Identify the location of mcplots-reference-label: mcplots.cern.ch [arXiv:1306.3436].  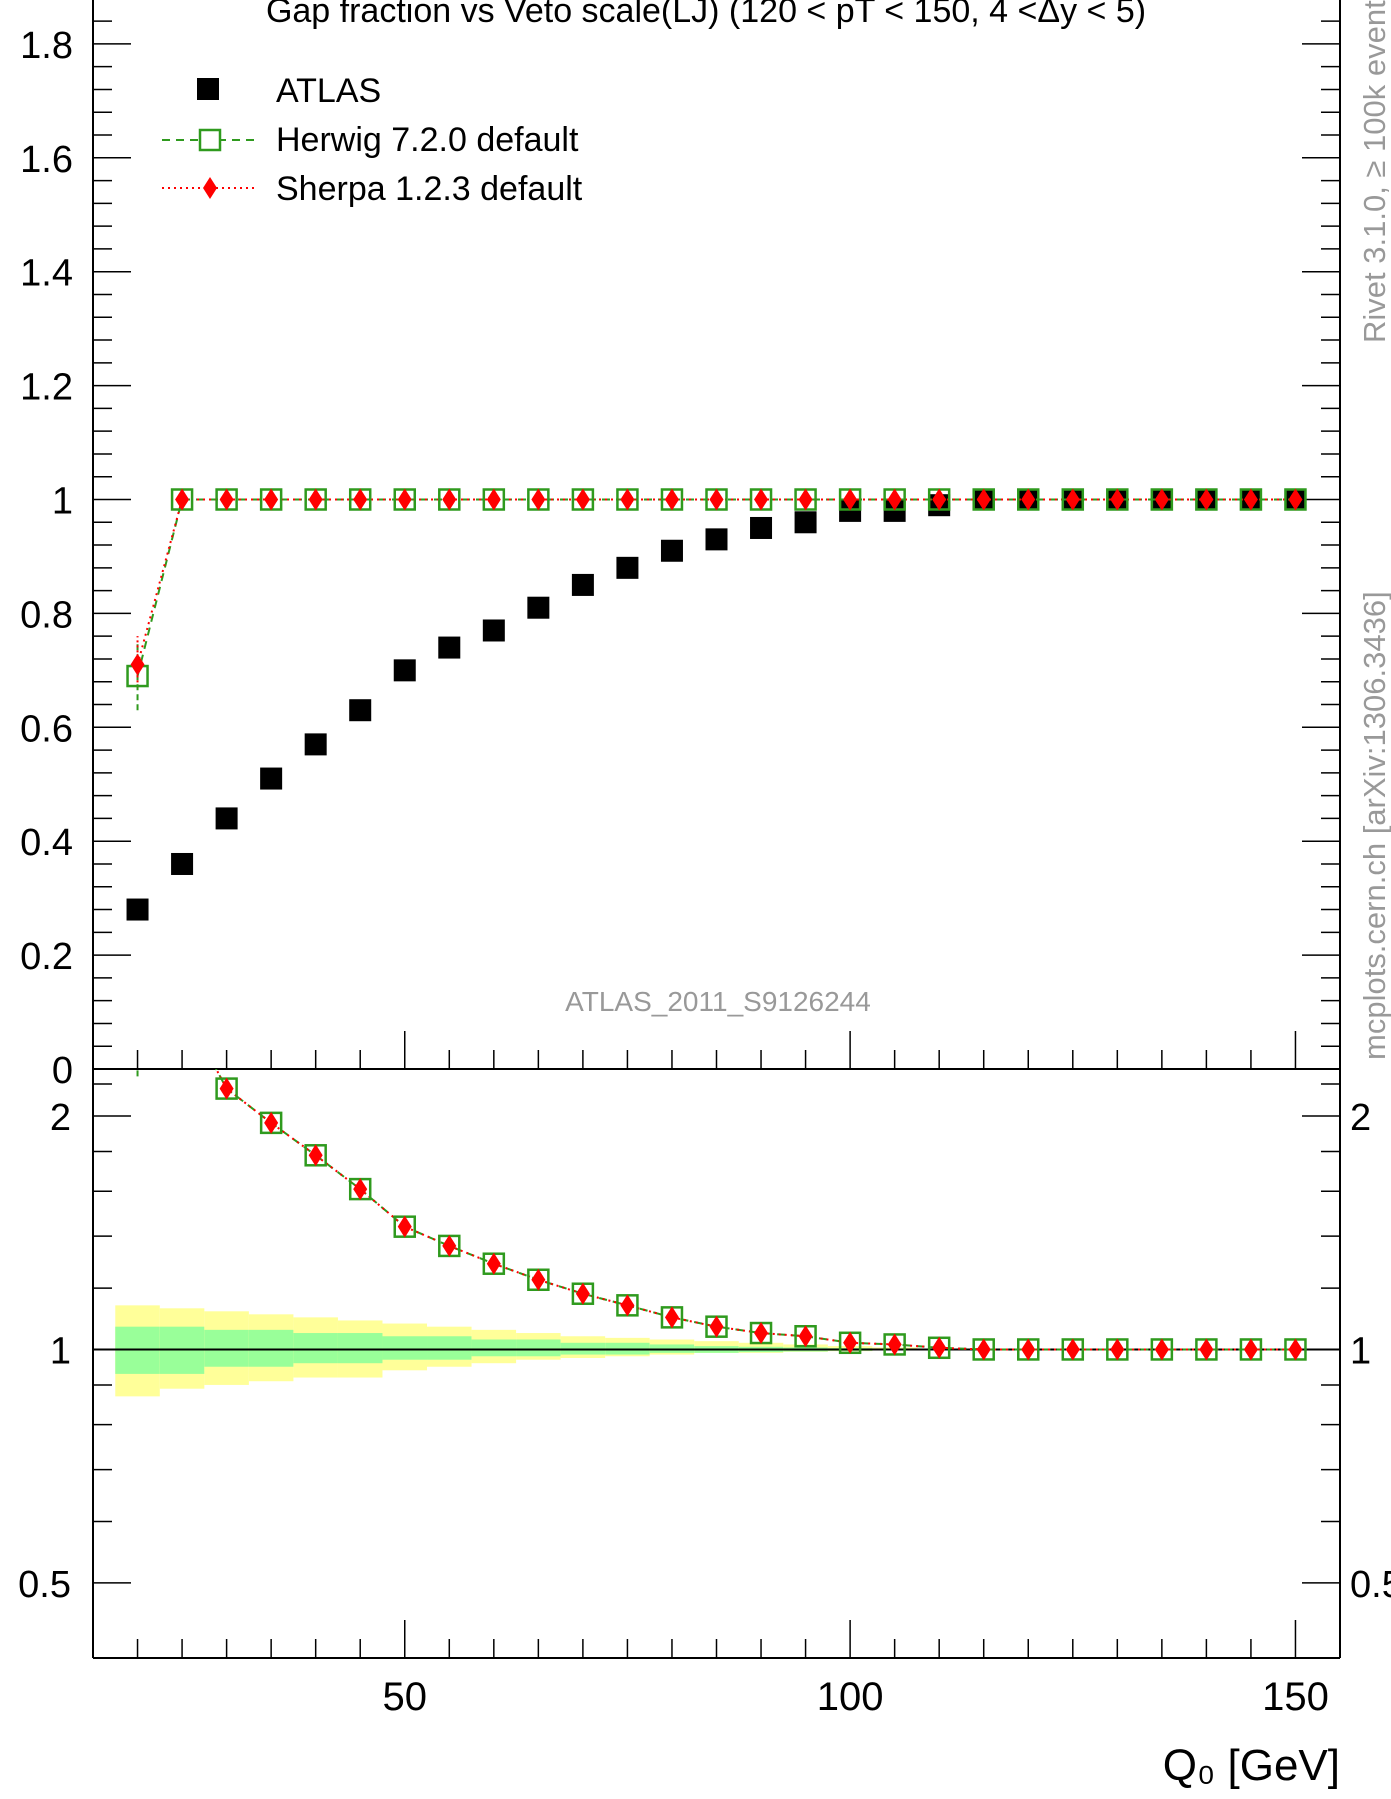
(1374, 825).